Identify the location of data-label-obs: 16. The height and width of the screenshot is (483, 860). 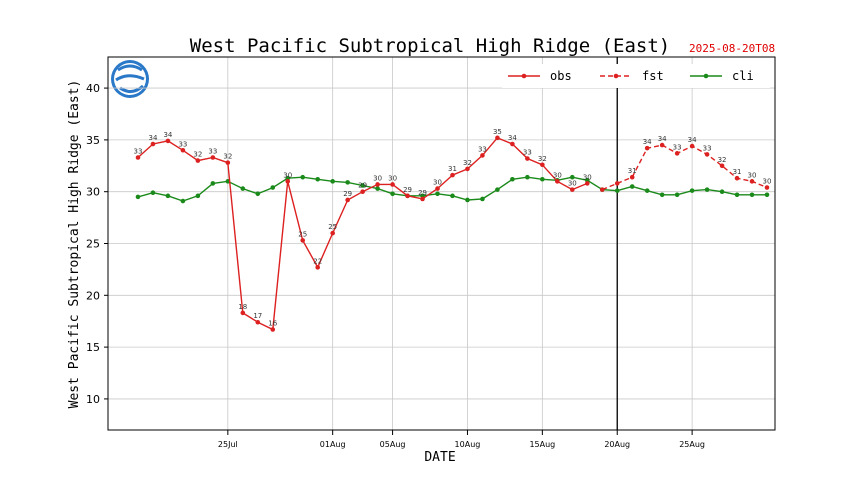
(272, 323).